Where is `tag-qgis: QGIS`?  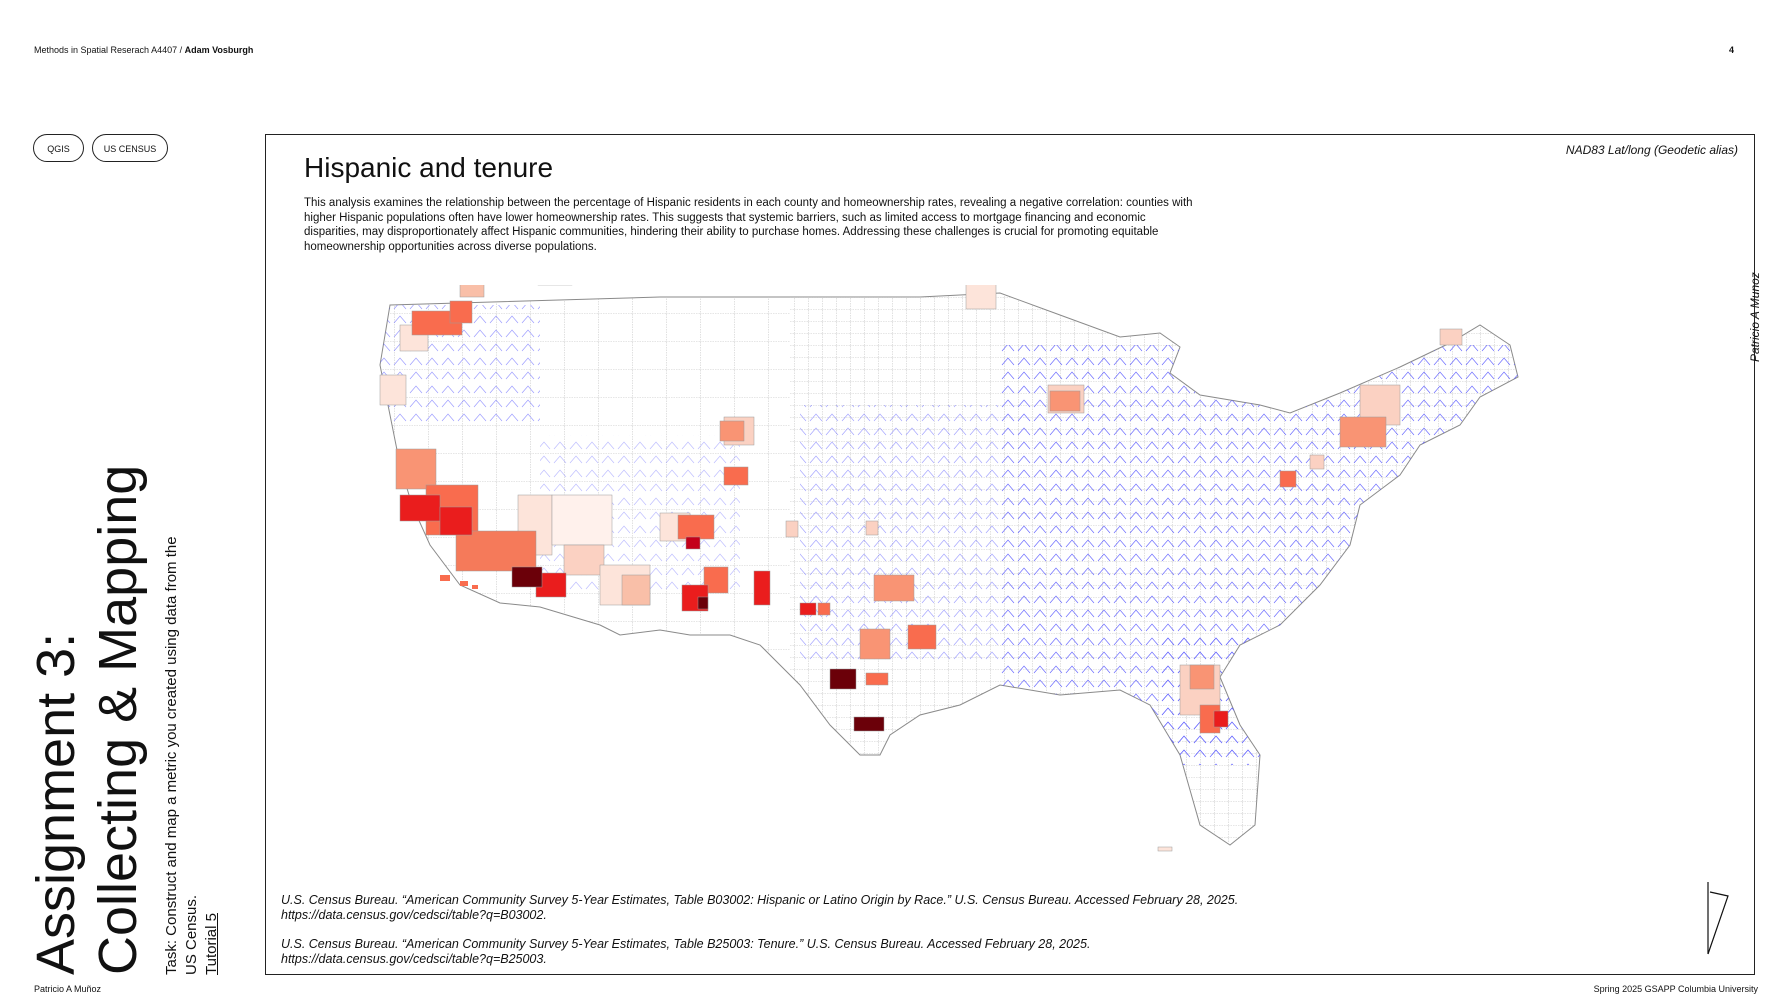 tag-qgis: QGIS is located at coordinates (58, 148).